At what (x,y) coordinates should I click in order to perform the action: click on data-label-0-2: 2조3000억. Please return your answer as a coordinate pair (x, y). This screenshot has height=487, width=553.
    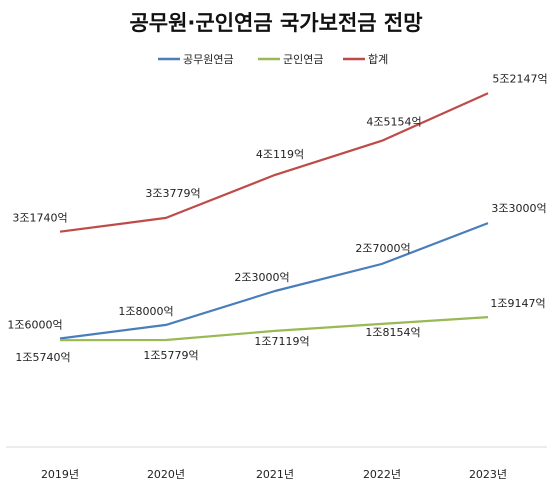
    Looking at the image, I should click on (261, 277).